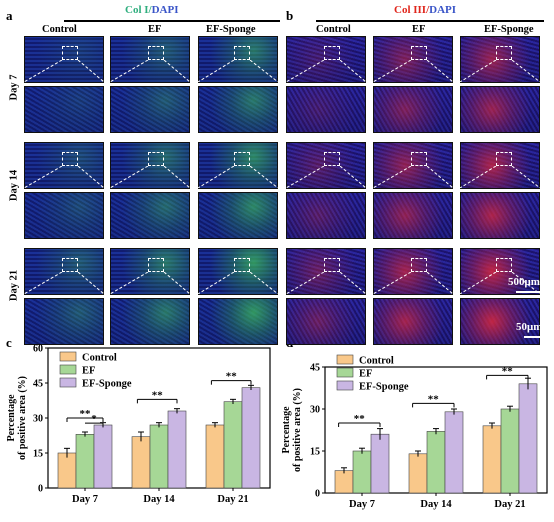 Image resolution: width=554 pixels, height=522 pixels. What do you see at coordinates (413, 109) in the screenshot?
I see `micrograph-b-r2-c2` at bounding box center [413, 109].